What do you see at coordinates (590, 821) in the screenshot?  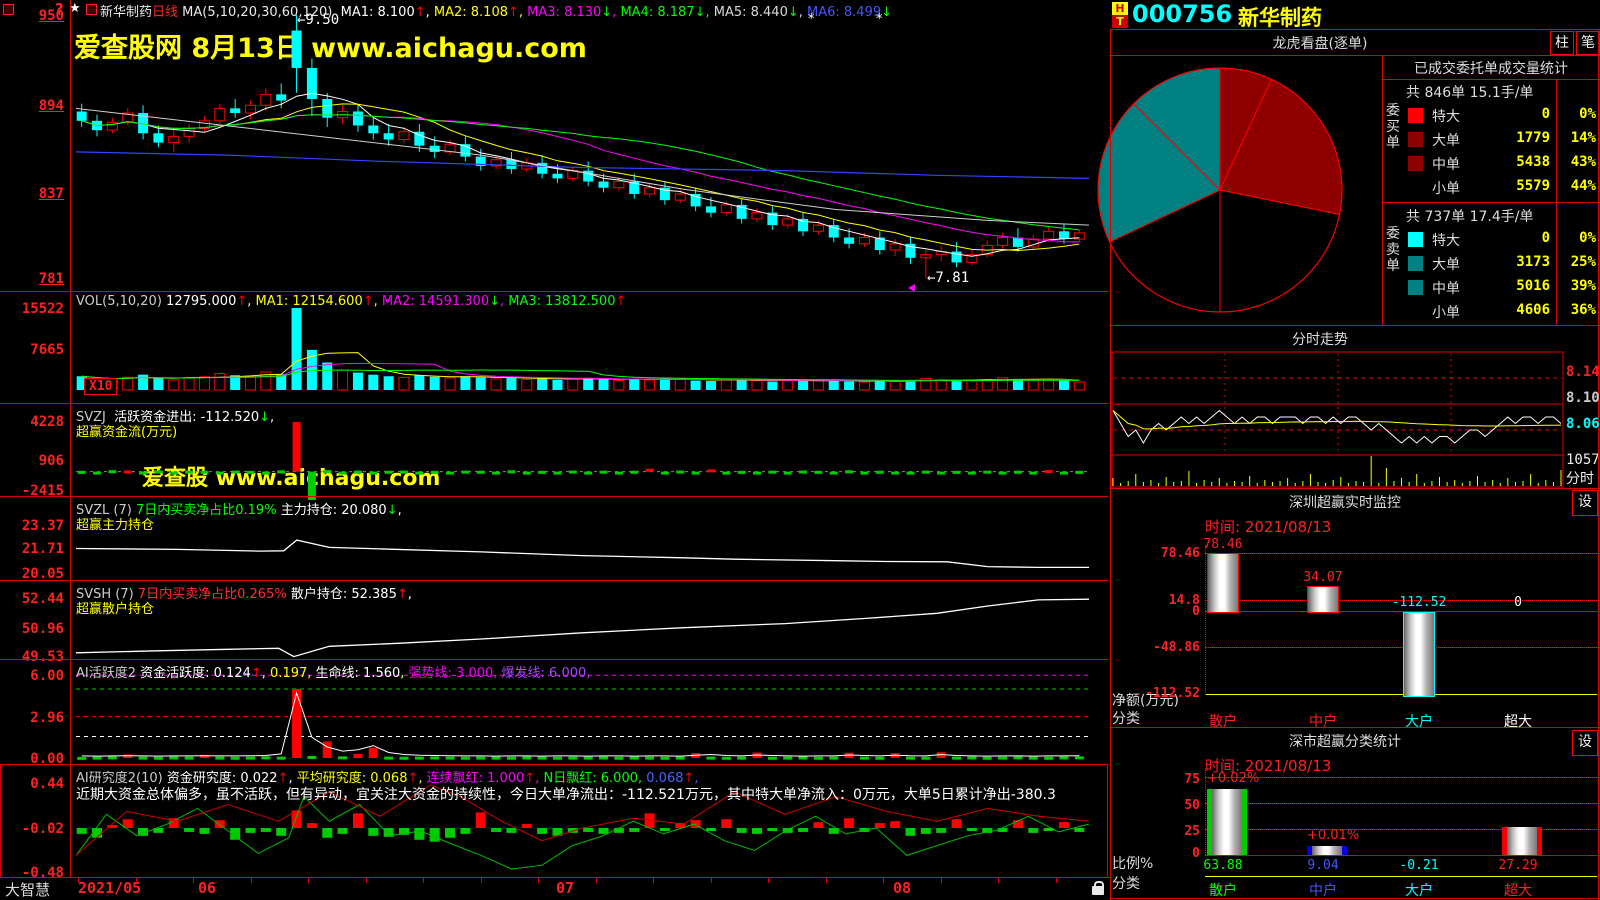 I see `ai-research-chart` at bounding box center [590, 821].